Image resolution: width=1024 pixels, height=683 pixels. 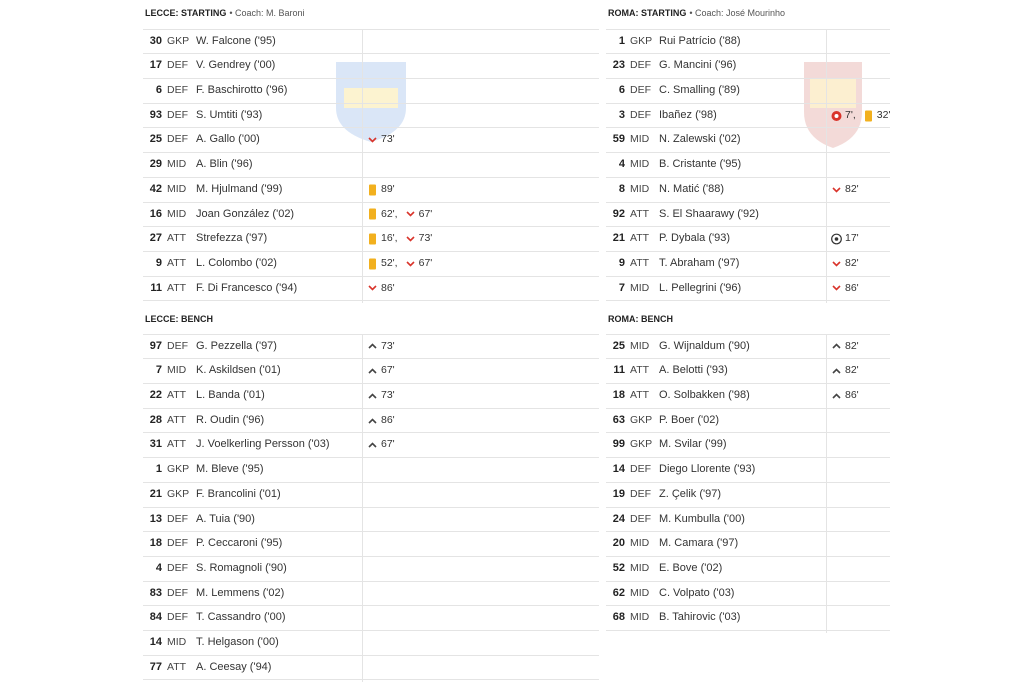 I want to click on player-row: 14 DEF Diego Llorente ('93), so click(x=748, y=470).